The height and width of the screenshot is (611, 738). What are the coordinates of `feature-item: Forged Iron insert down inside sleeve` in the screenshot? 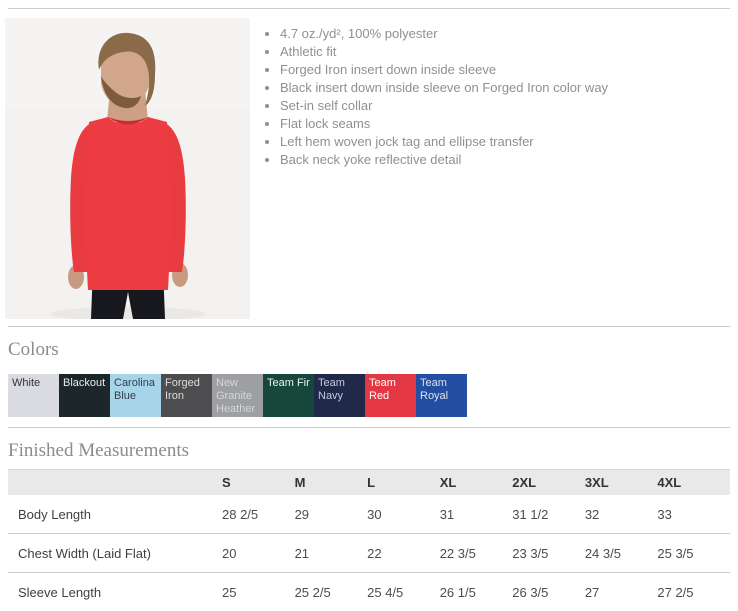 It's located at (444, 70).